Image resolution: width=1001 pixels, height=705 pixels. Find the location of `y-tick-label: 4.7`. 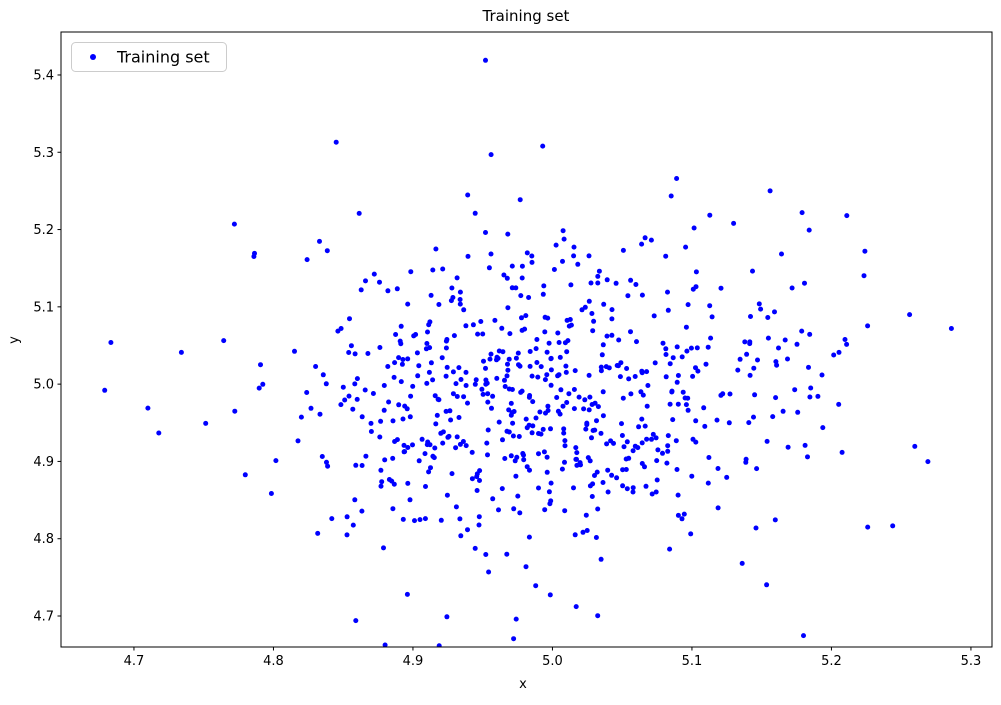

y-tick-label: 4.7 is located at coordinates (43, 617).